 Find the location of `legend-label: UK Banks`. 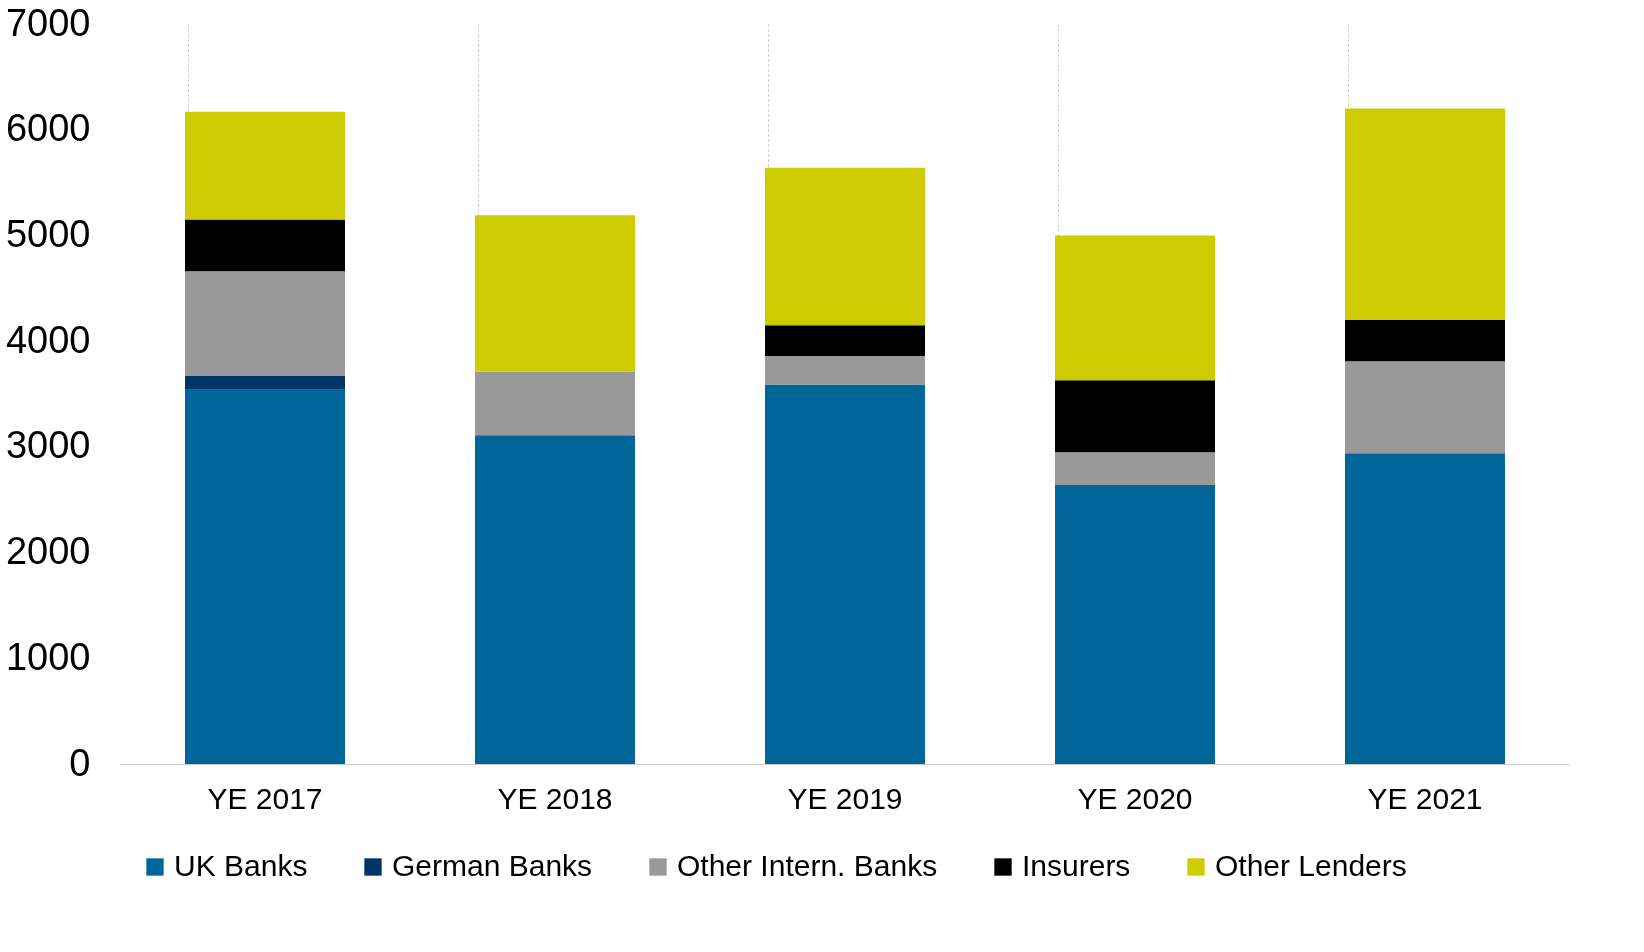

legend-label: UK Banks is located at coordinates (241, 865).